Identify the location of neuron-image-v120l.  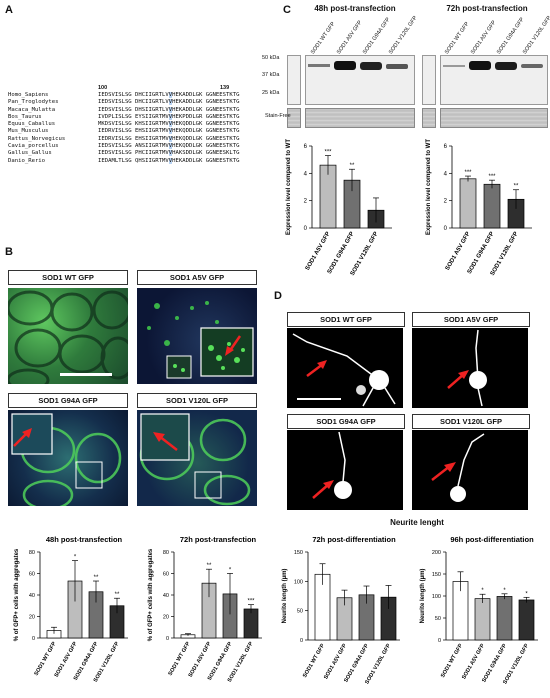
(470, 470).